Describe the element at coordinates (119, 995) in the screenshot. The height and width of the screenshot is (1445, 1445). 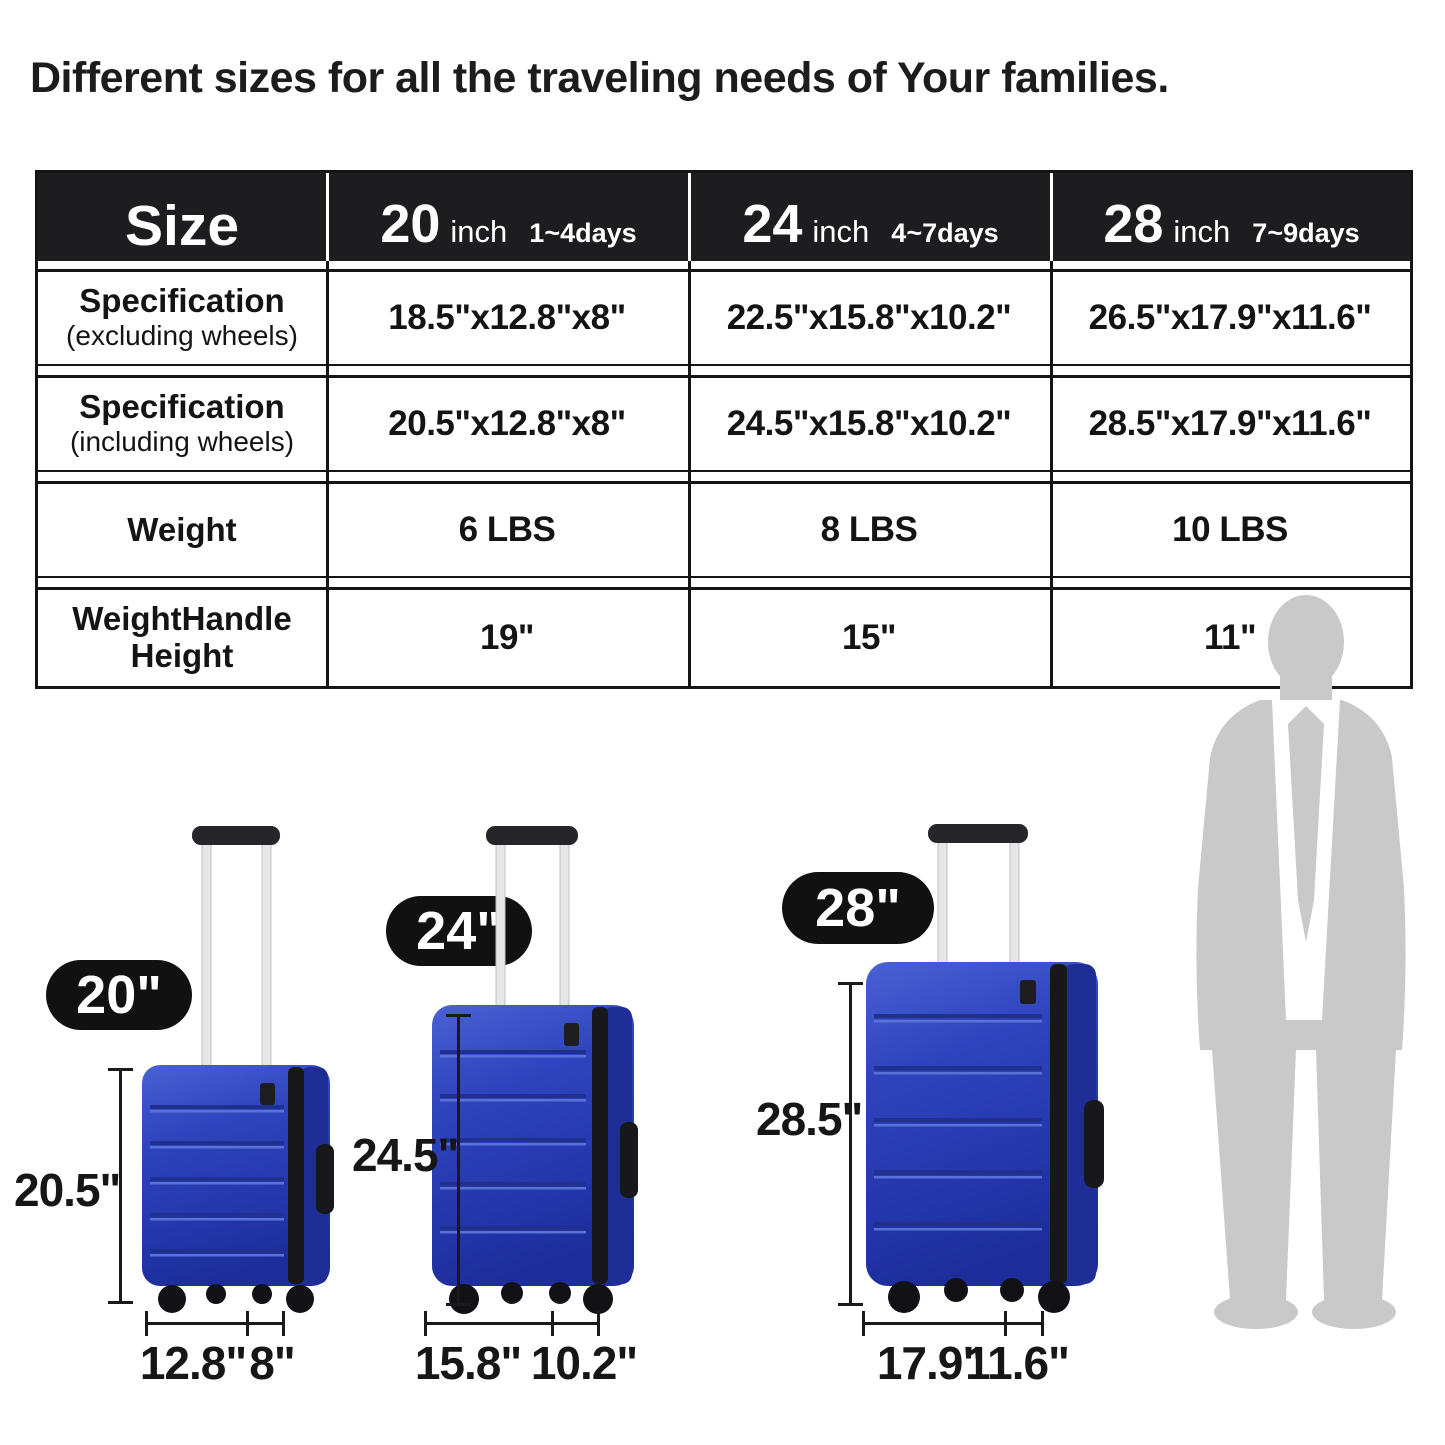
I see `size-badge-20: 20"` at that location.